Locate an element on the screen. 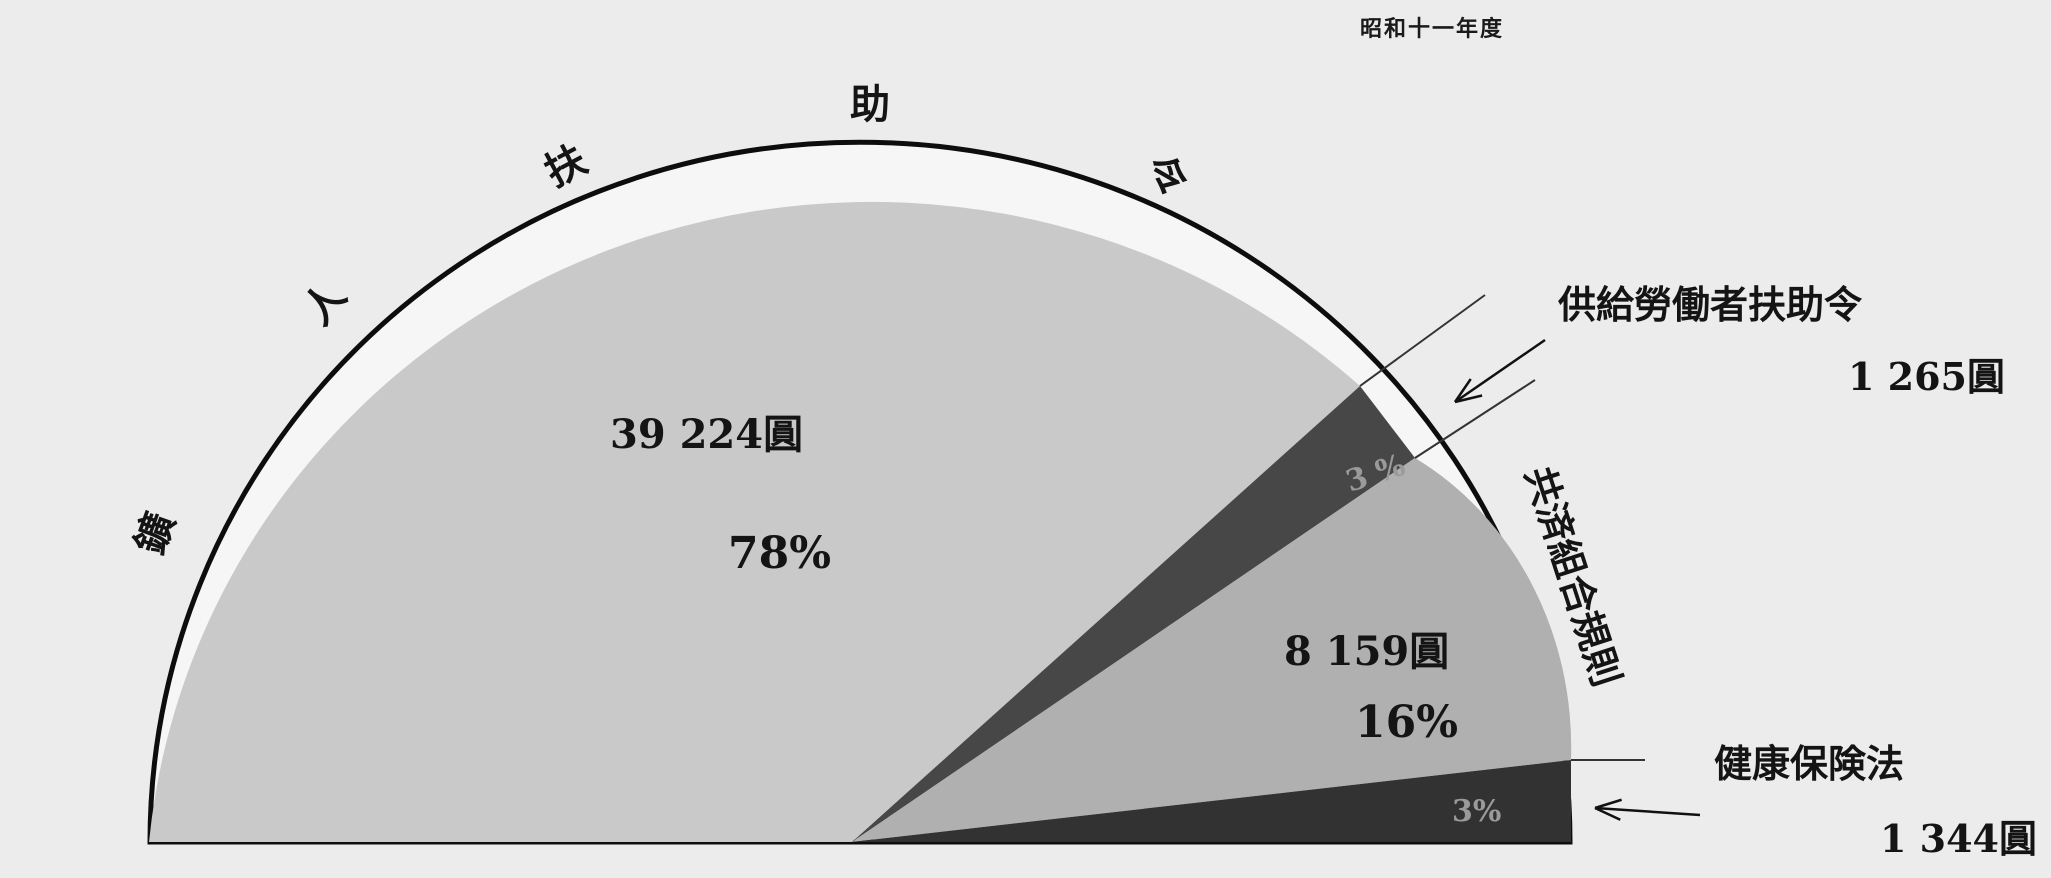  arc-char-0: 鑛 is located at coordinates (155, 534).